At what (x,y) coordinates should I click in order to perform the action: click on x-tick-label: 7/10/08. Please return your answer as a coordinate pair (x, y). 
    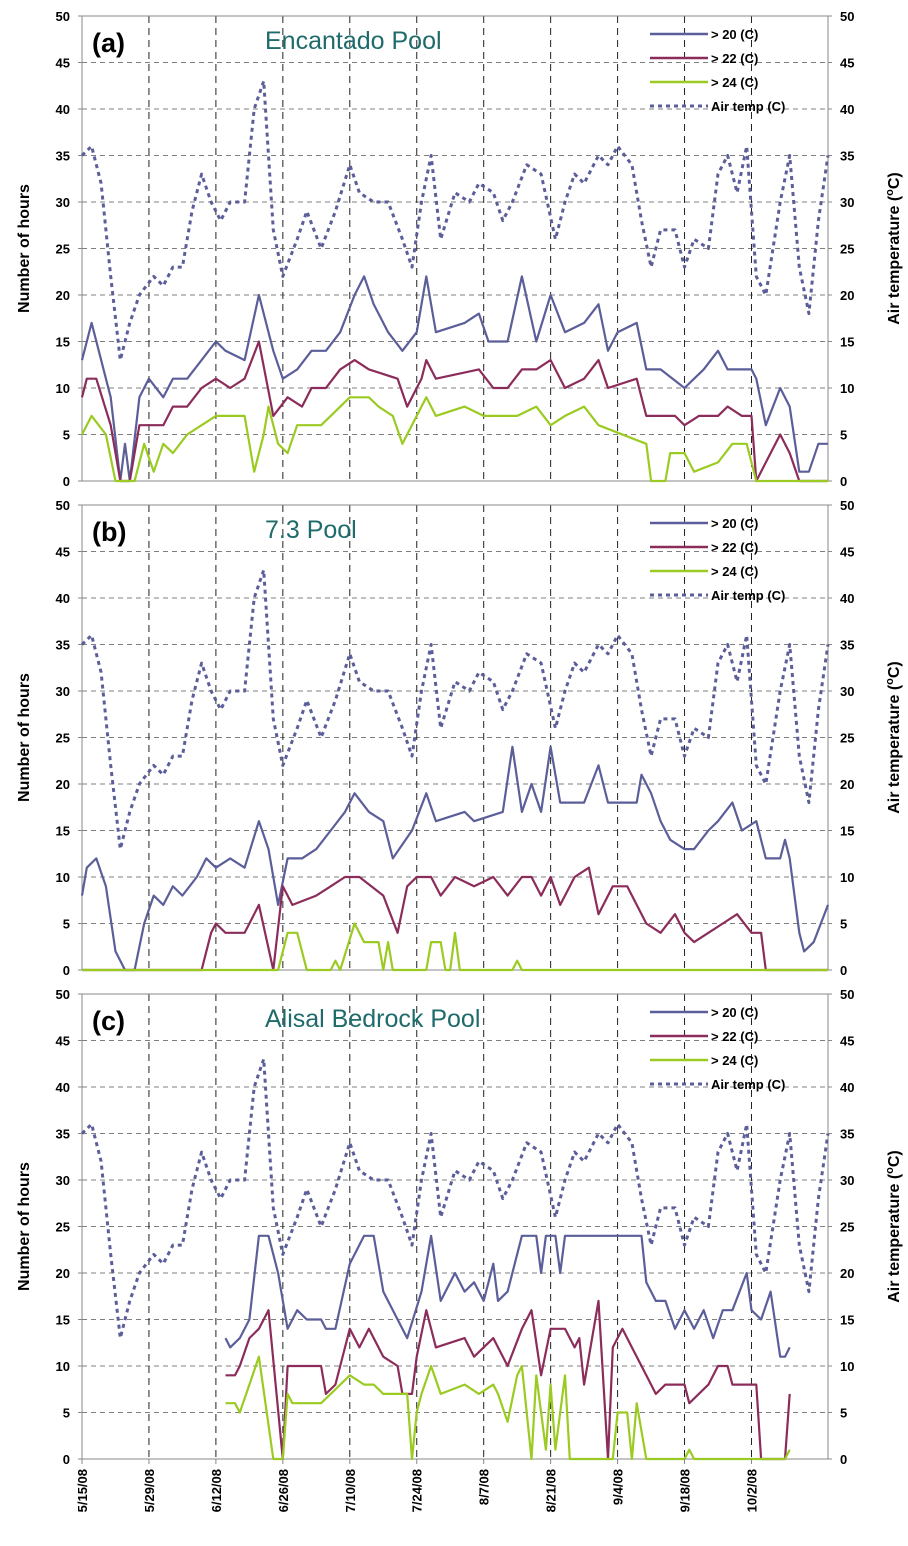
    Looking at the image, I should click on (350, 1490).